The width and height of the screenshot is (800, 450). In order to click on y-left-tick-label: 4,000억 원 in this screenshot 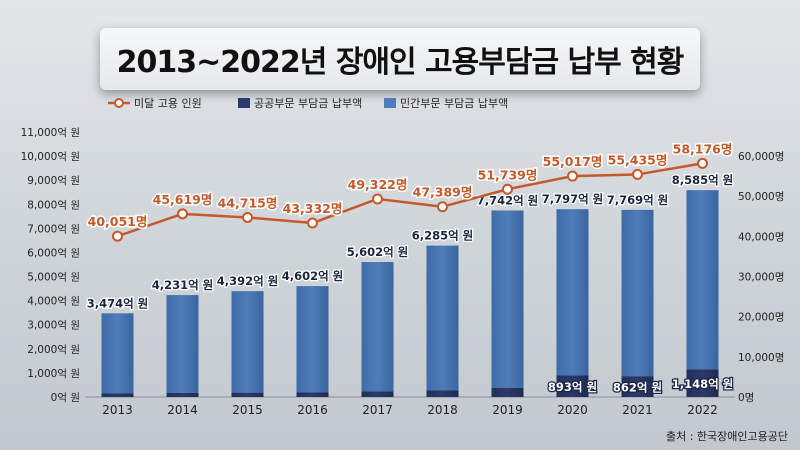, I will do `click(53, 302)`.